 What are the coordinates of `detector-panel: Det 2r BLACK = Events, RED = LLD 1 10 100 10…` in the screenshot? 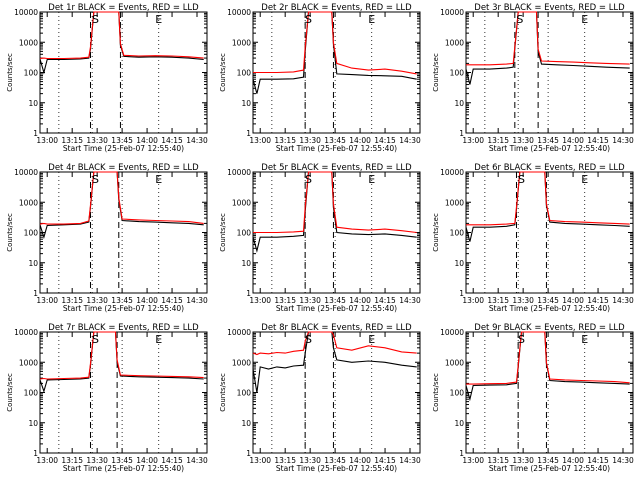 It's located at (320, 78).